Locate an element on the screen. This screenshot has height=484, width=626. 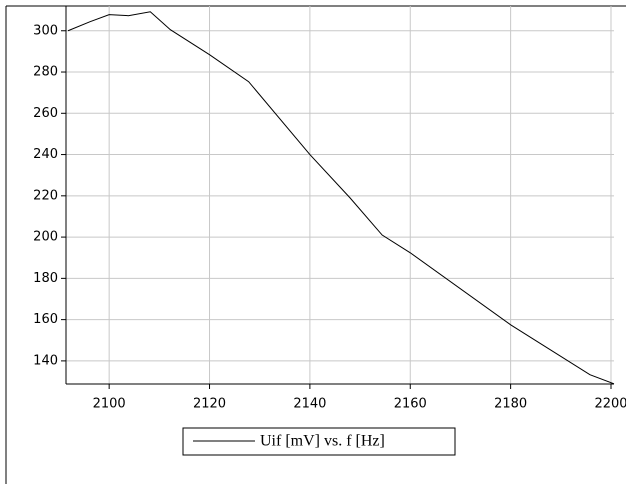
x-tick-label: 2120 is located at coordinates (209, 404).